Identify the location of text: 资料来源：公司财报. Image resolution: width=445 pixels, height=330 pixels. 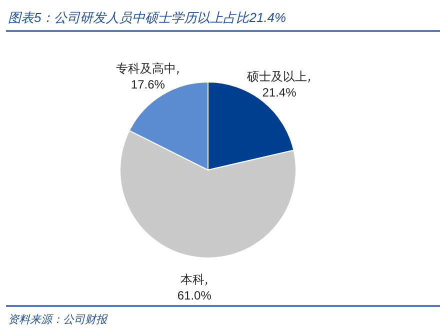
(58, 319).